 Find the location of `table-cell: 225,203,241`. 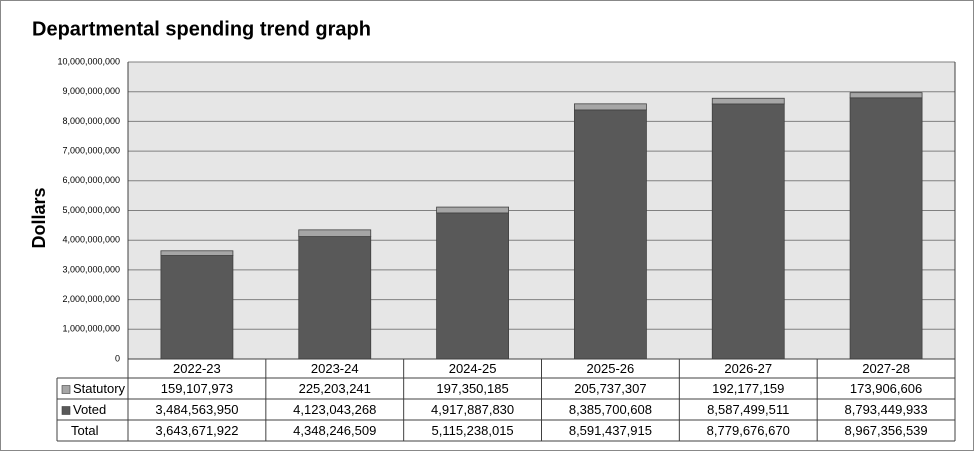

table-cell: 225,203,241 is located at coordinates (335, 388).